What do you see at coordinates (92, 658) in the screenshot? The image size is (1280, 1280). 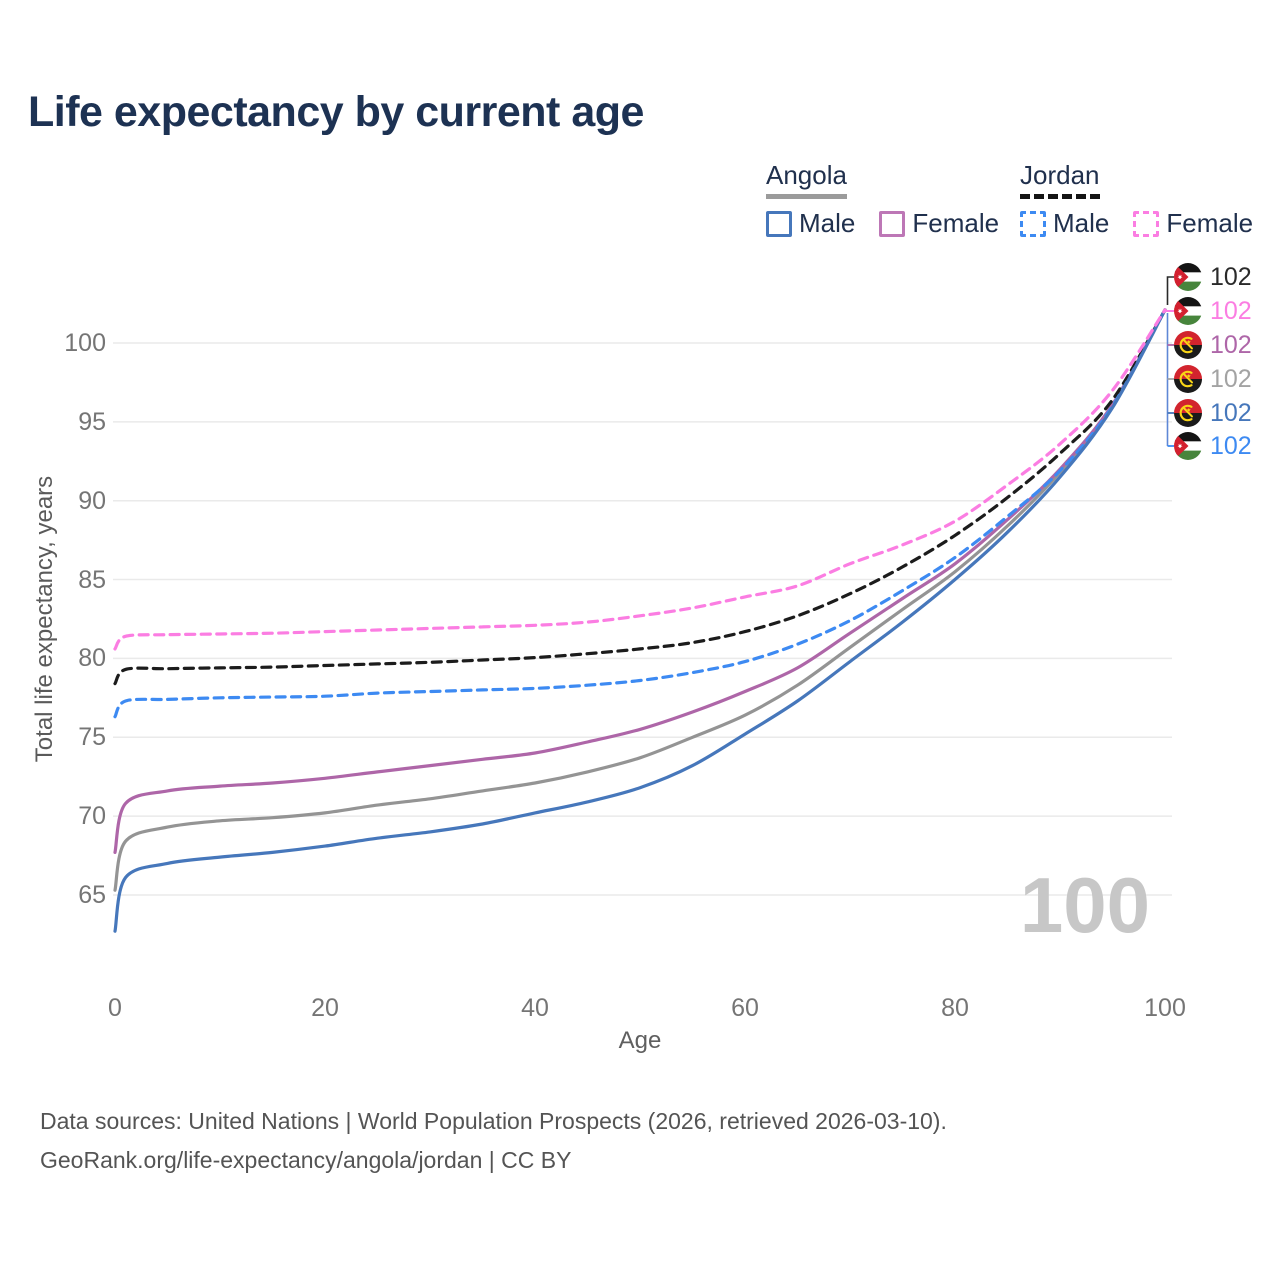 I see `y-tick-label-80: 80` at bounding box center [92, 658].